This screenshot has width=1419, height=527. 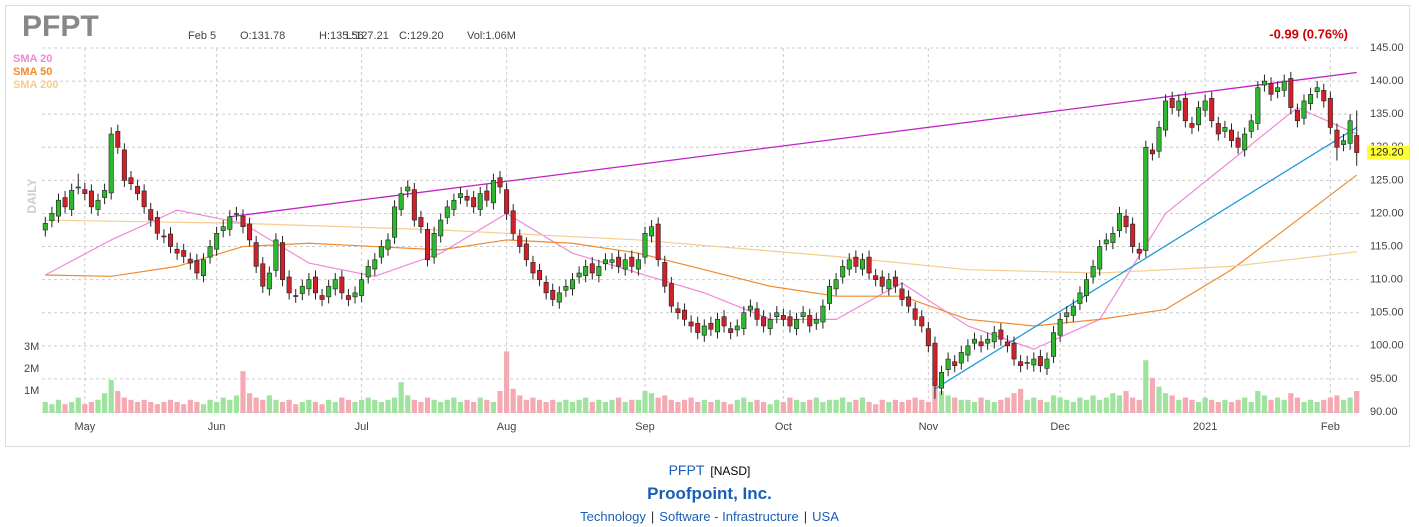 I want to click on high: H:135.56, so click(x=341, y=36).